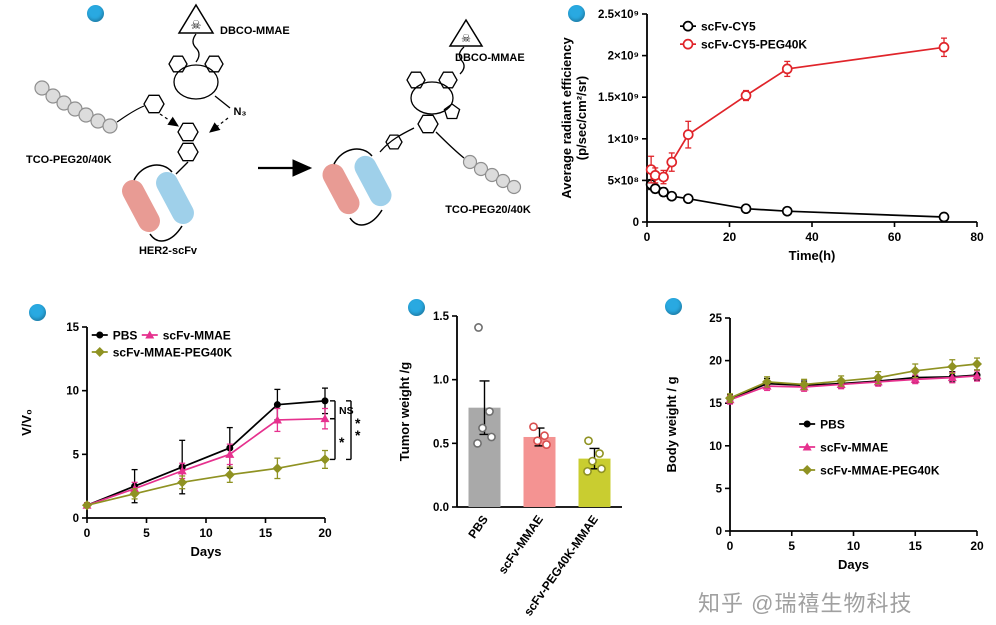  What do you see at coordinates (490, 58) in the screenshot?
I see `label-dbco-mmae-right: DBCO-MMAE` at bounding box center [490, 58].